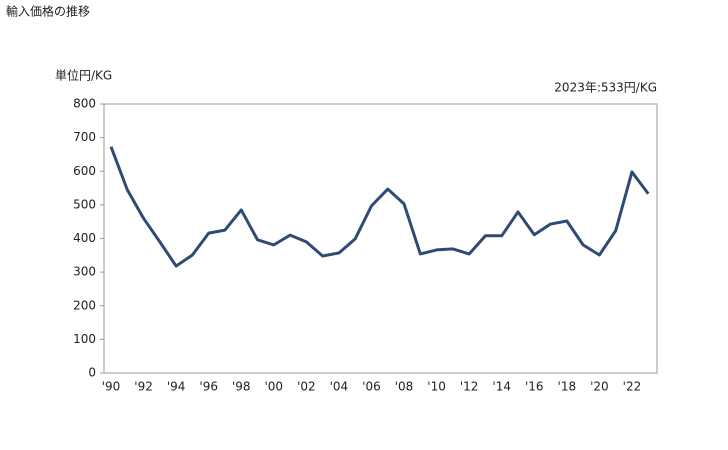 This screenshot has height=450, width=728. Describe the element at coordinates (84, 137) in the screenshot. I see `y-tick-label: 700` at that location.